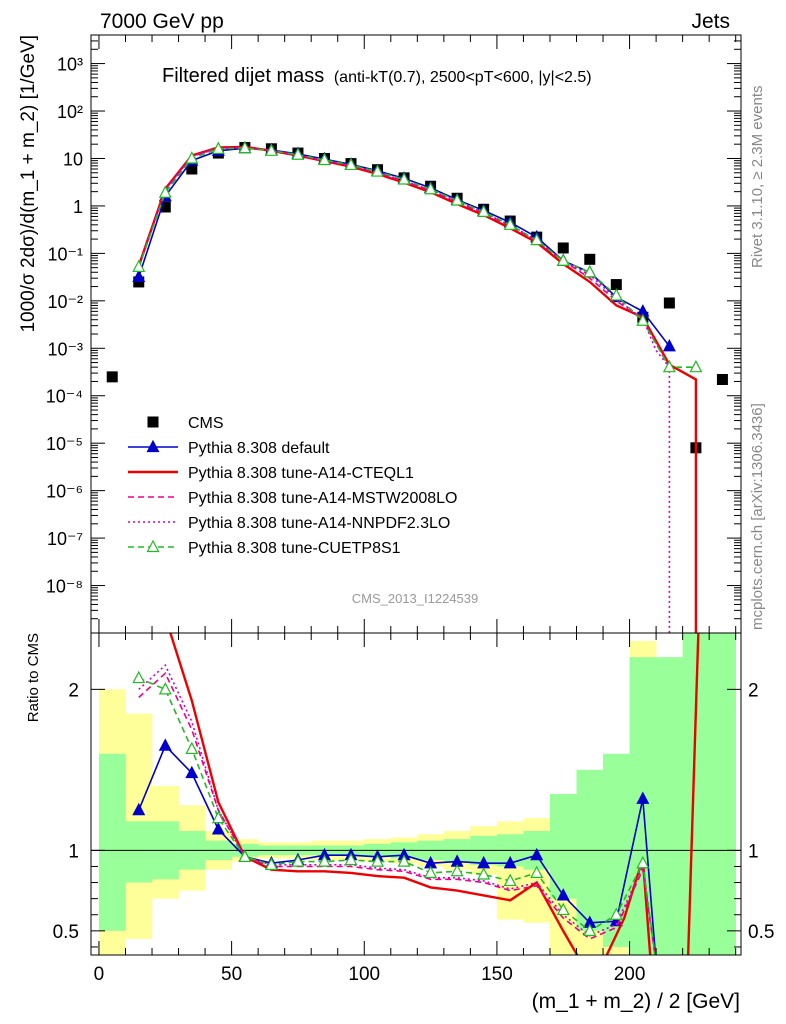  I want to click on legend-marker-pythia-8-308-default, so click(153, 446).